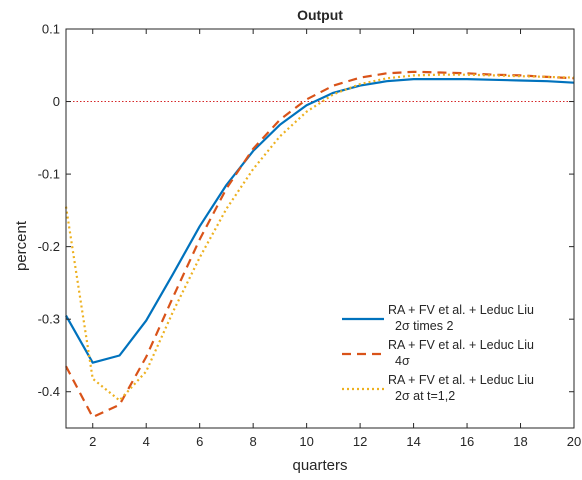 This screenshot has width=582, height=480. I want to click on x-axis-label: quarters, so click(319, 465).